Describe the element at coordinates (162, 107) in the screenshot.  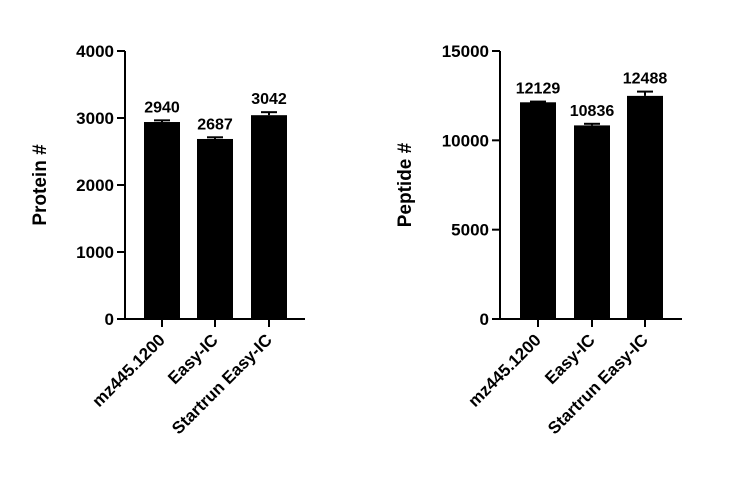
I see `data-label: 2940` at that location.